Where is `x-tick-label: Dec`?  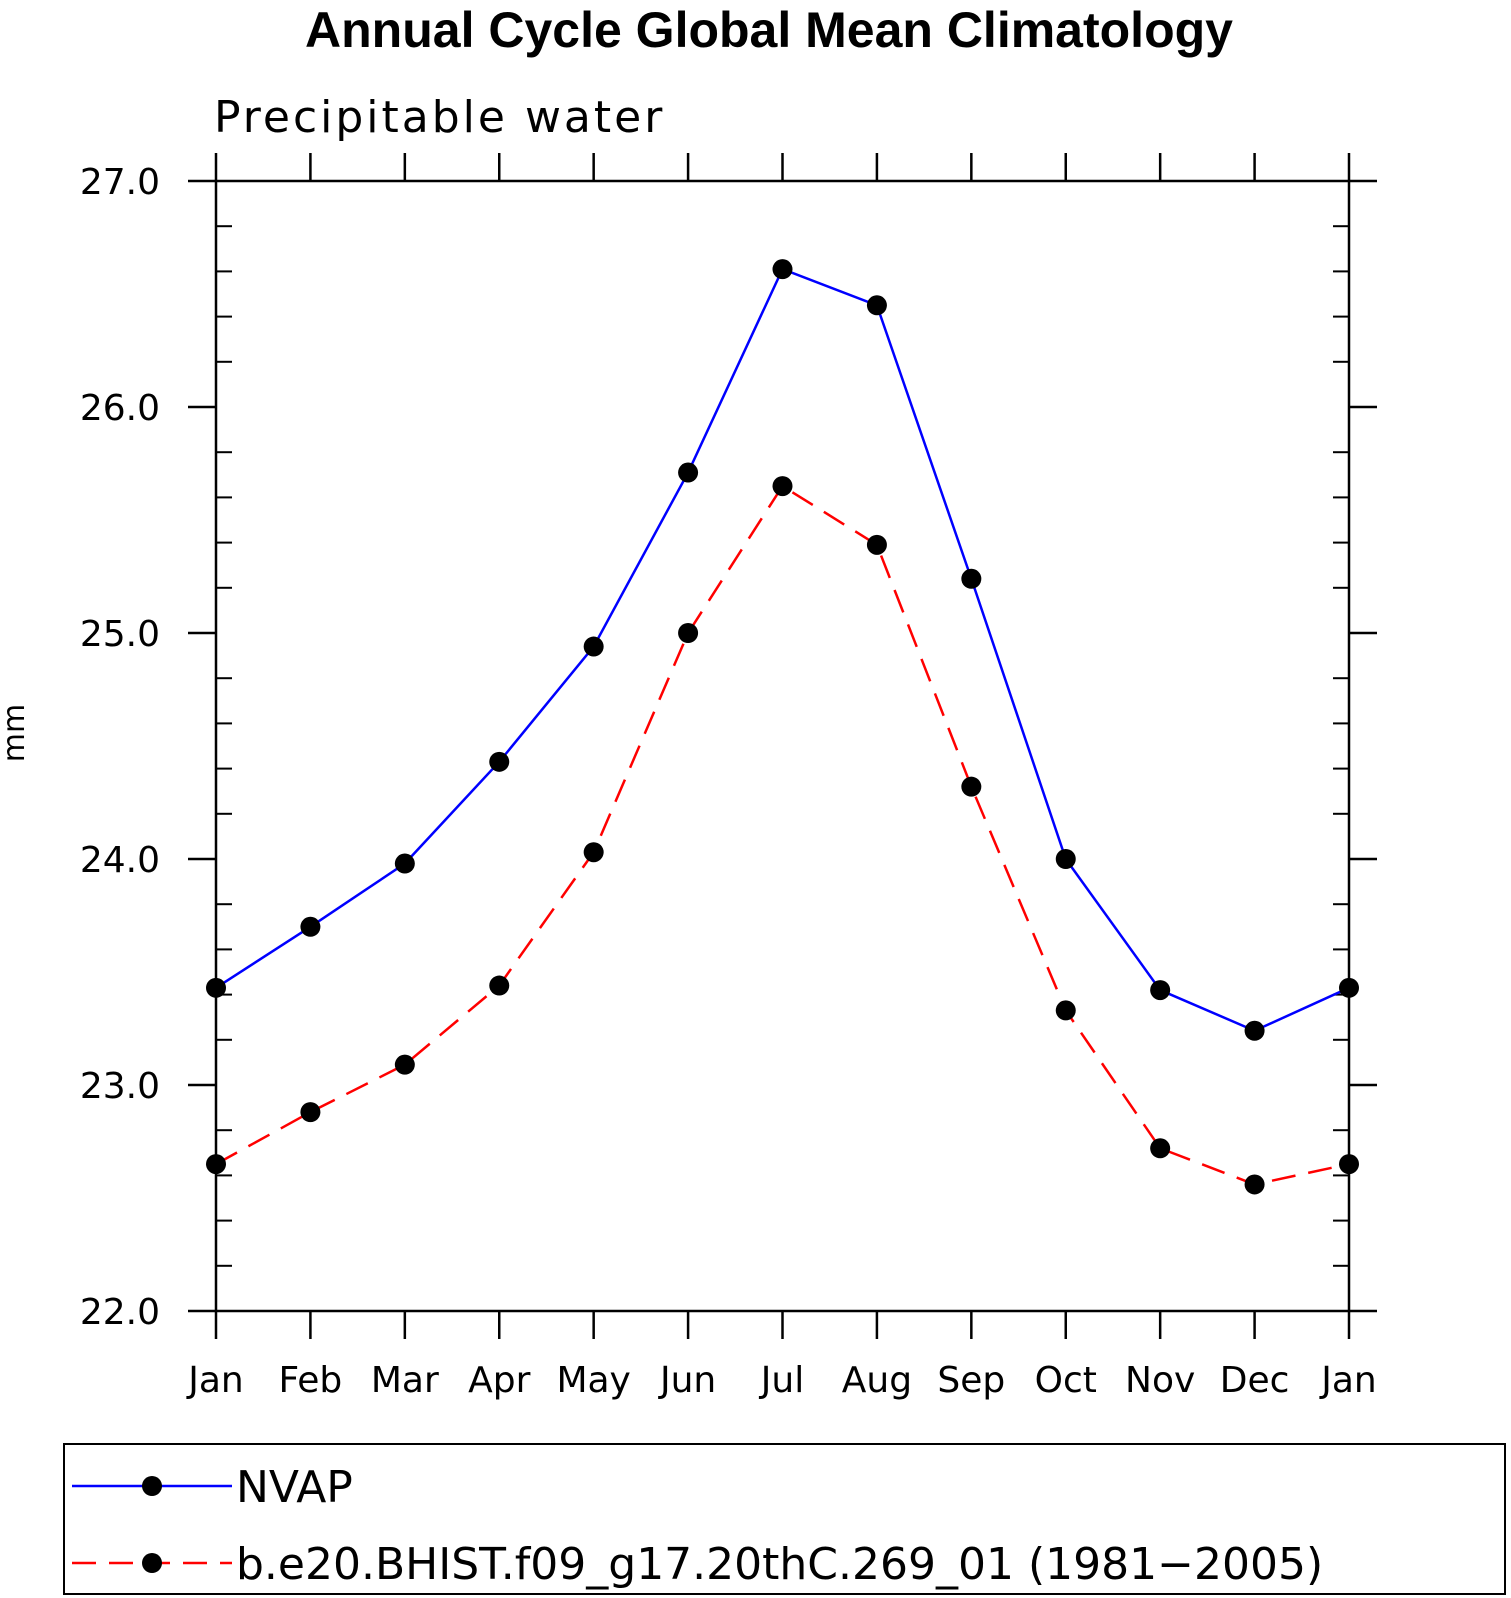 x-tick-label: Dec is located at coordinates (1255, 1380).